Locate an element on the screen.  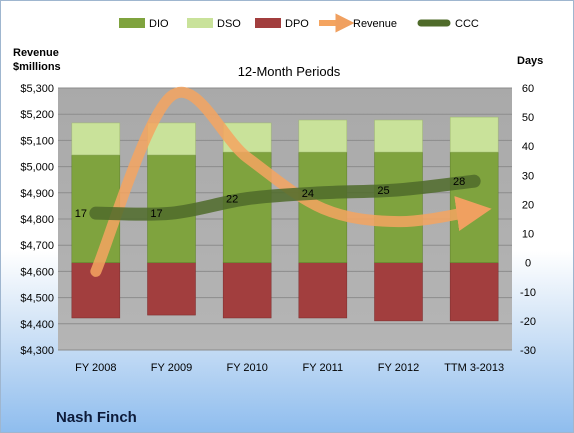
right-tick-label: -10 is located at coordinates (528, 293).